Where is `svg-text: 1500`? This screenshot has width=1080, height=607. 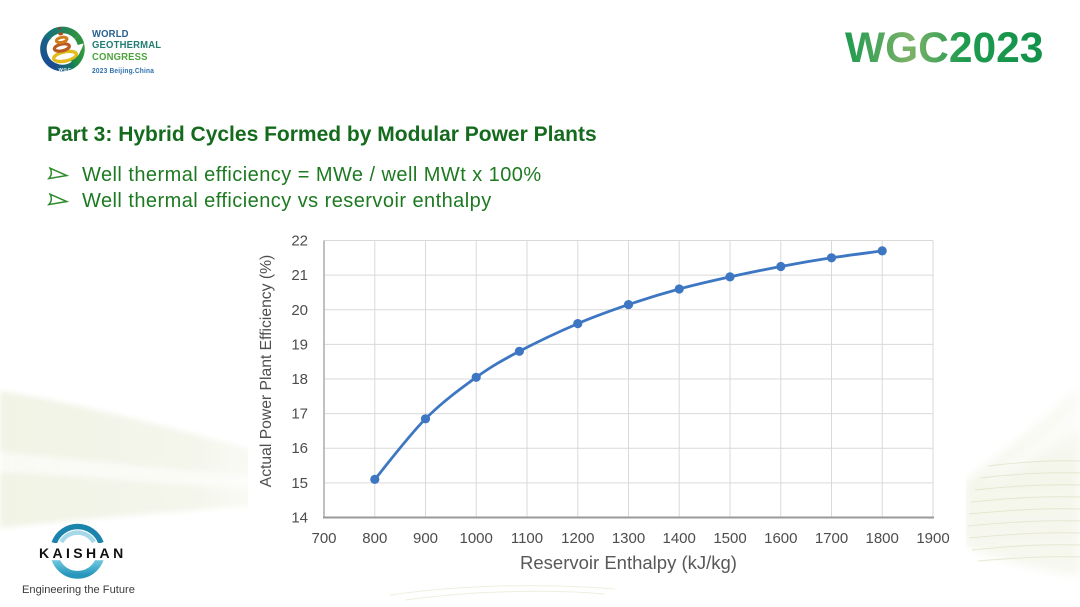 svg-text: 1500 is located at coordinates (729, 538).